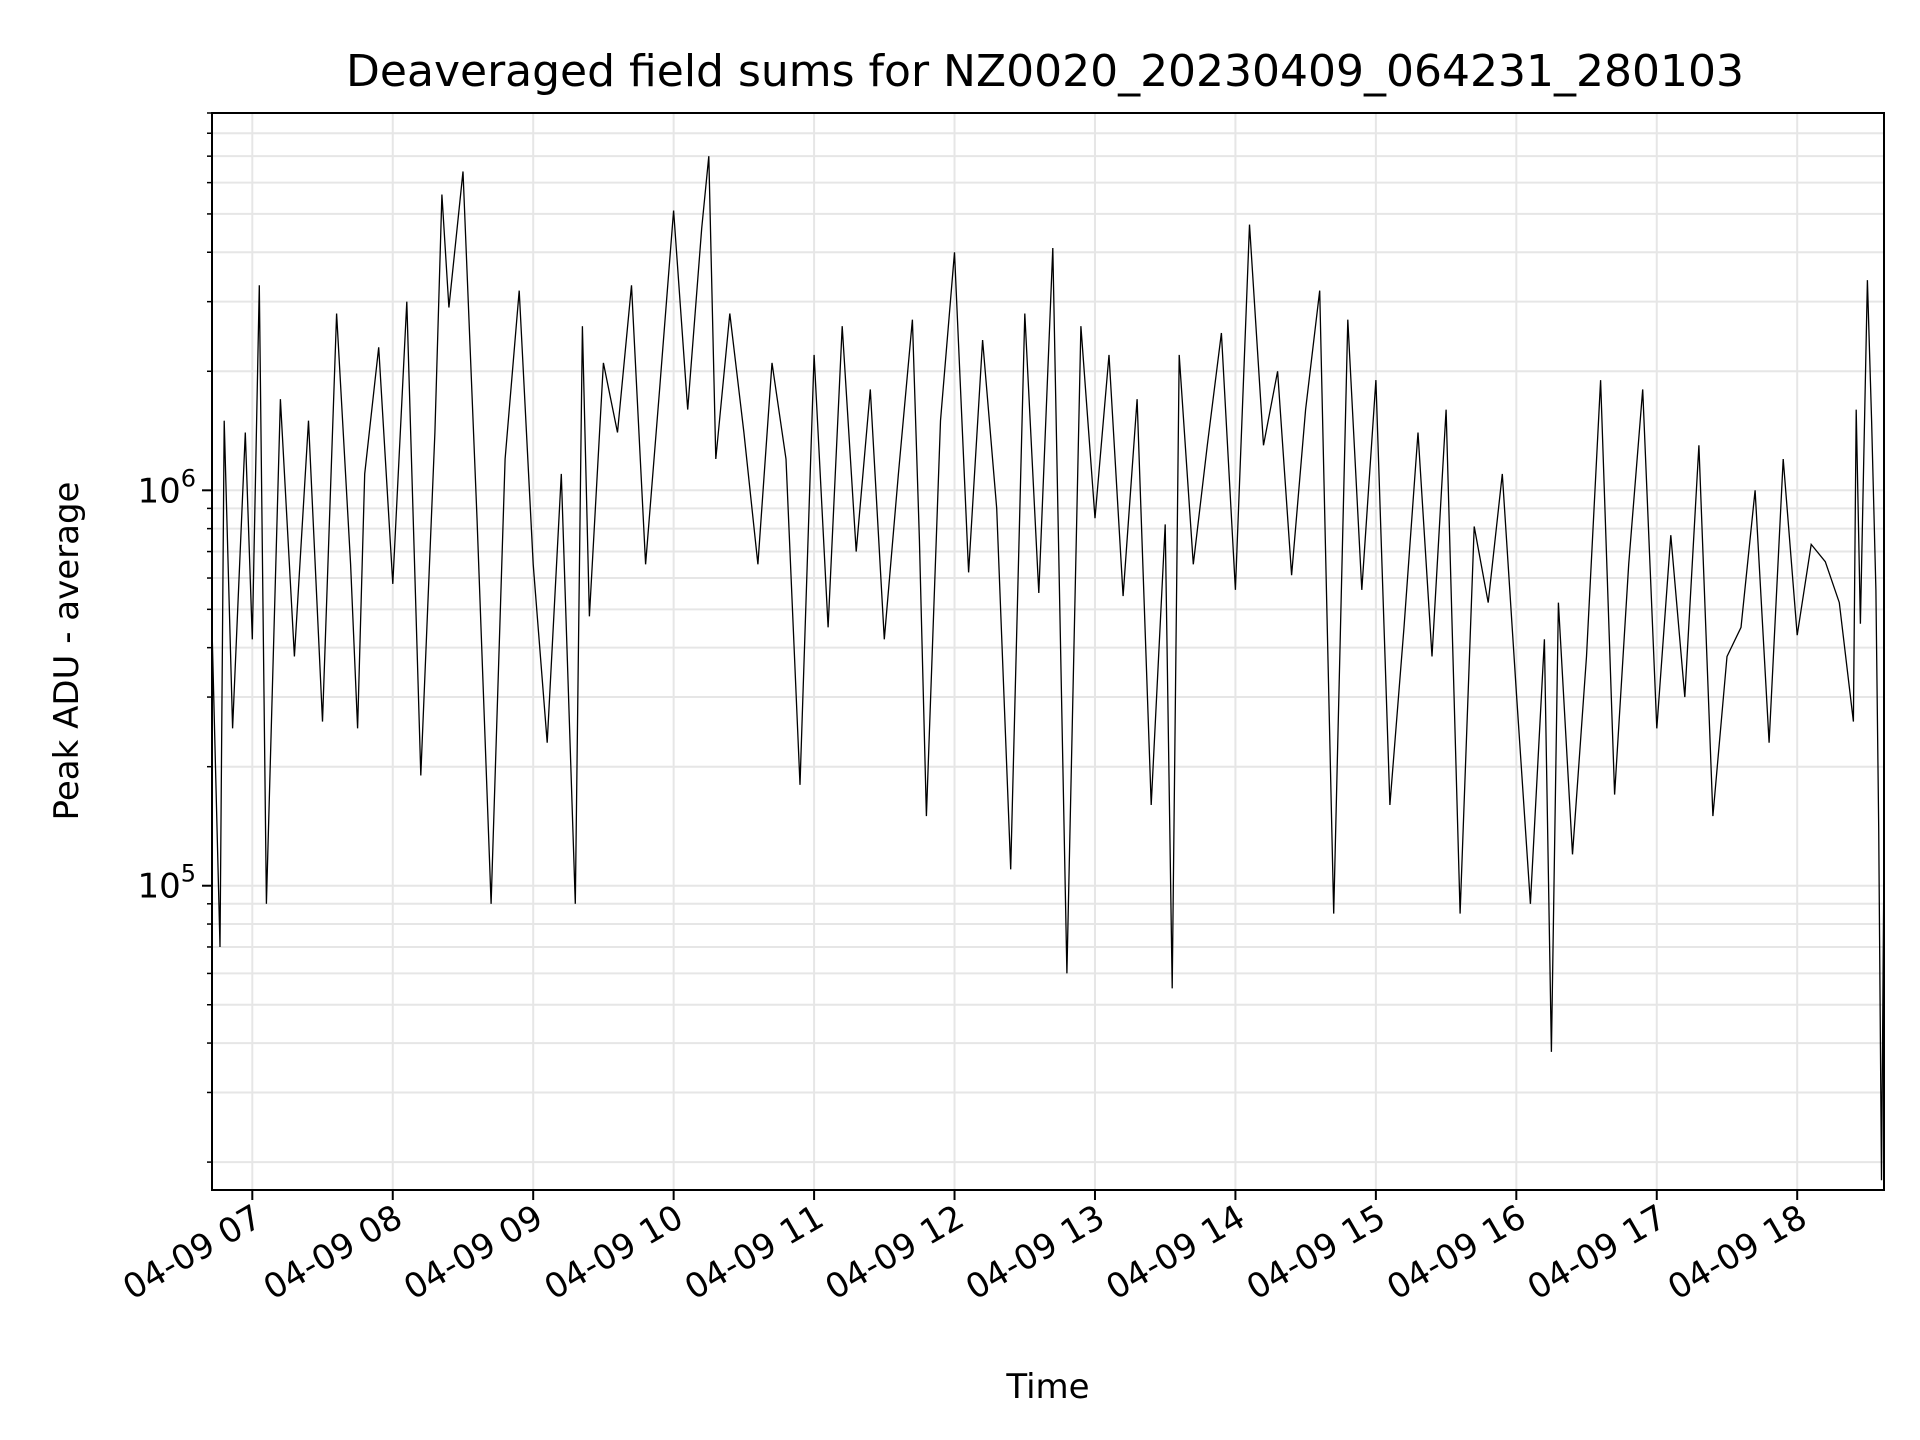  I want to click on x-axis-label: Time, so click(1047, 1387).